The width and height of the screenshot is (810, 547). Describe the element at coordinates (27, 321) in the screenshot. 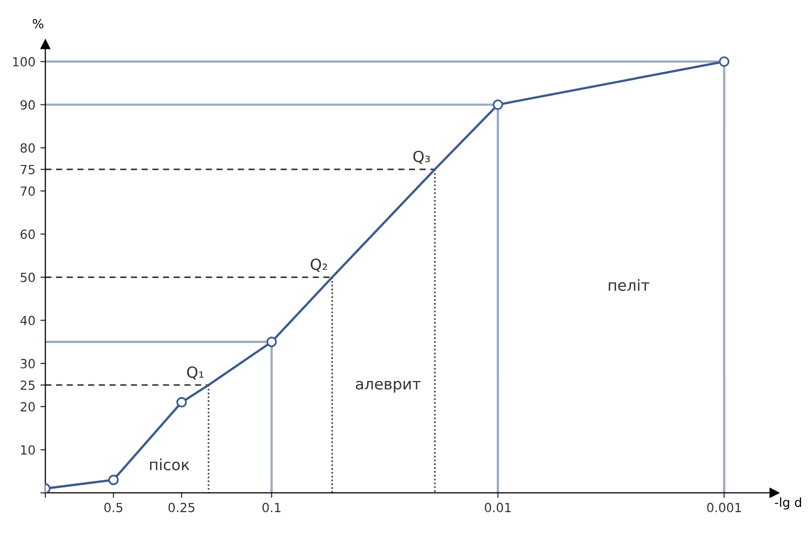

I see `y-tick-label: 40` at that location.